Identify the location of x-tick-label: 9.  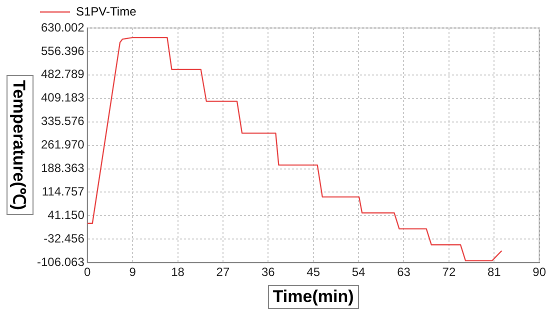
(132, 272).